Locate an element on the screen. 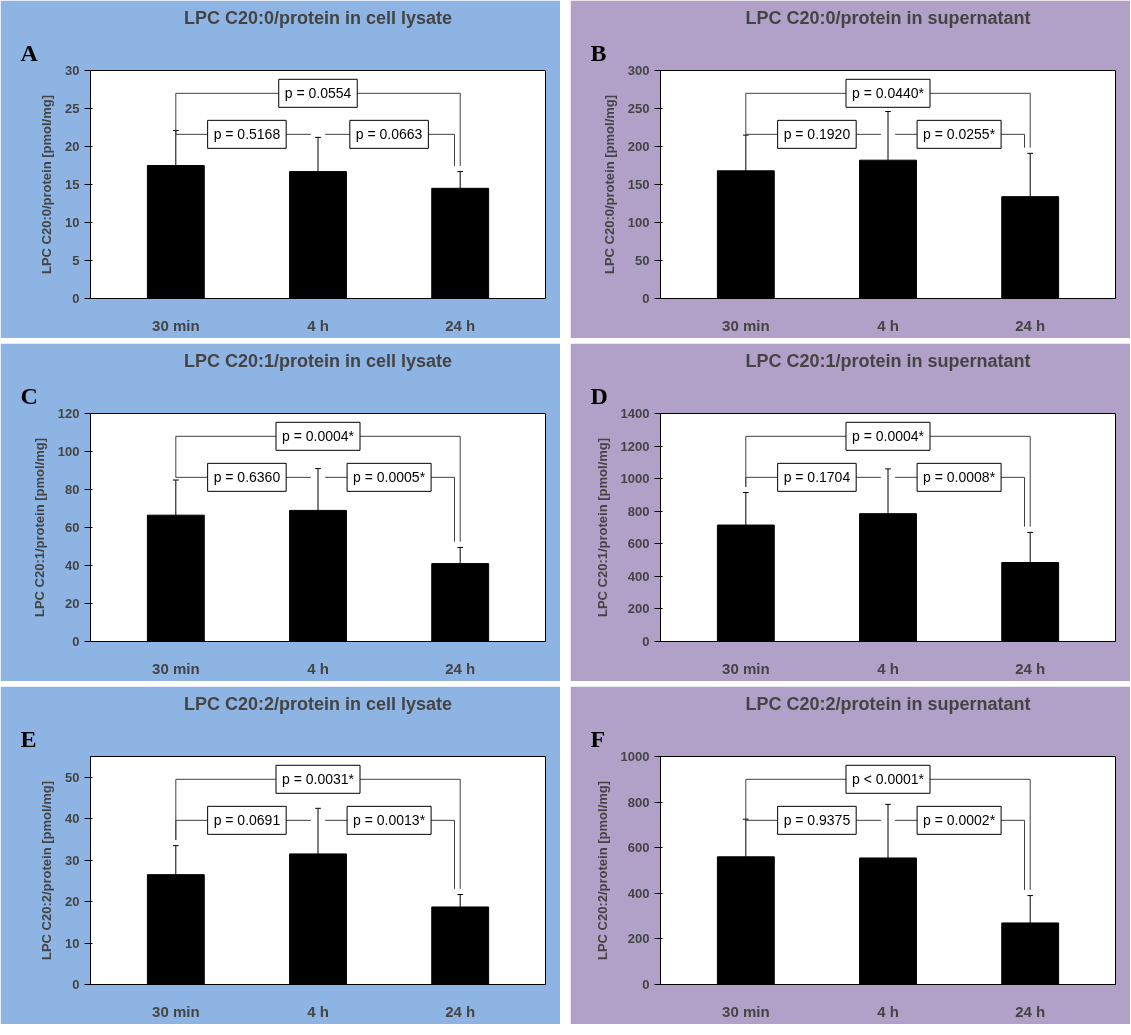  annotation: p = 0.1704 is located at coordinates (817, 477).